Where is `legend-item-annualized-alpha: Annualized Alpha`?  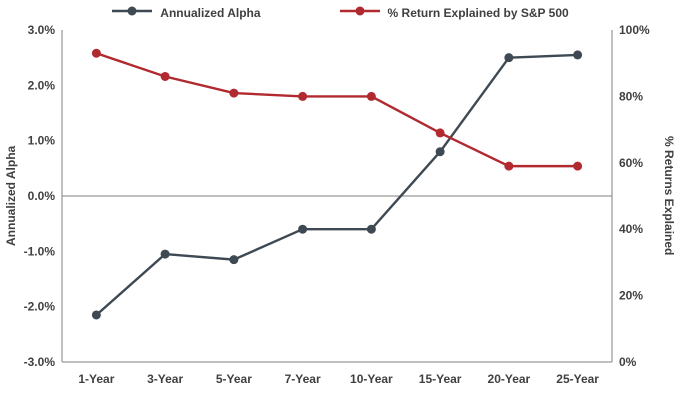
legend-item-annualized-alpha: Annualized Alpha is located at coordinates (186, 13).